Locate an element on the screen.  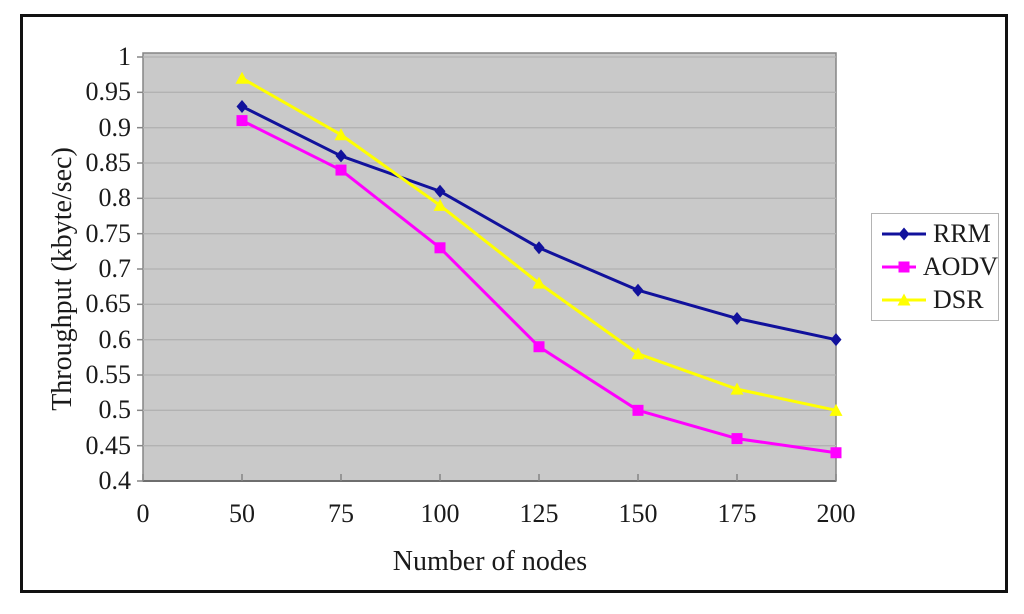
aodv-line-marker-icon is located at coordinates (899, 267).